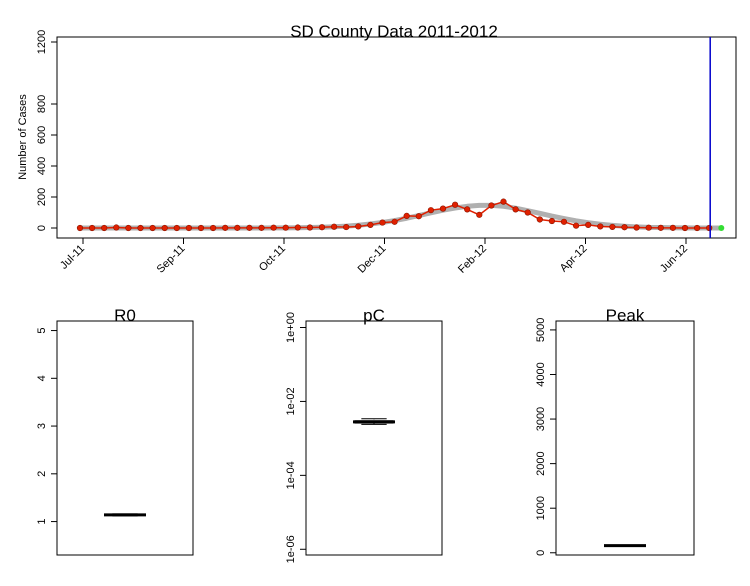 The width and height of the screenshot is (750, 586). I want to click on pc-plot-frame, so click(374, 438).